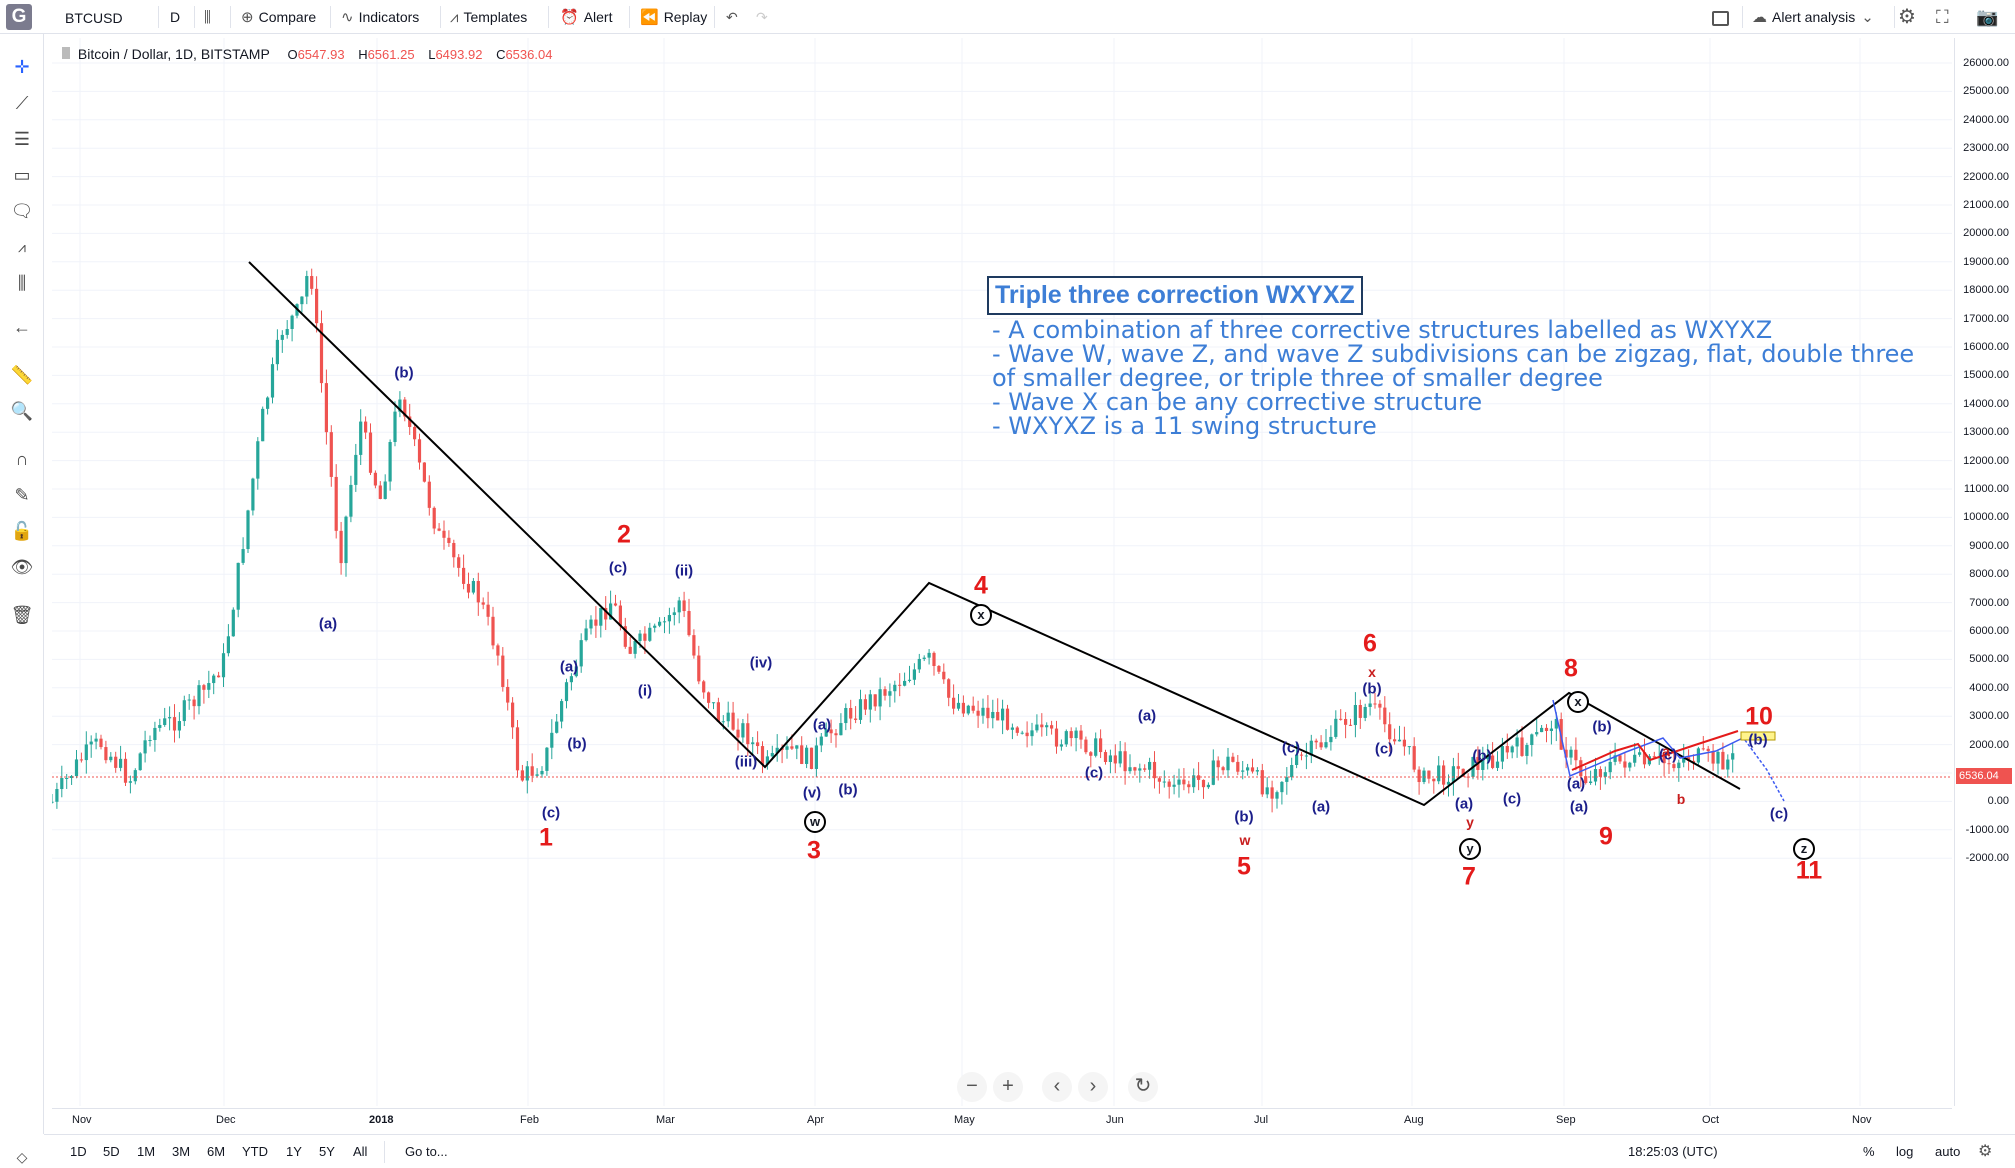 The width and height of the screenshot is (2015, 1168). What do you see at coordinates (111, 1151) in the screenshot?
I see `range-5d: 5D` at bounding box center [111, 1151].